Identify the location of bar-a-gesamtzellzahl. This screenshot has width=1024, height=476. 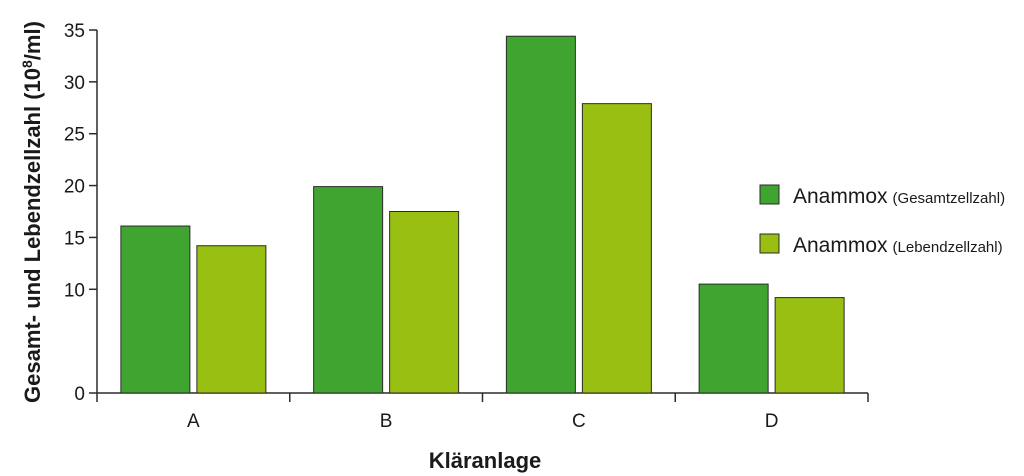
(155, 309).